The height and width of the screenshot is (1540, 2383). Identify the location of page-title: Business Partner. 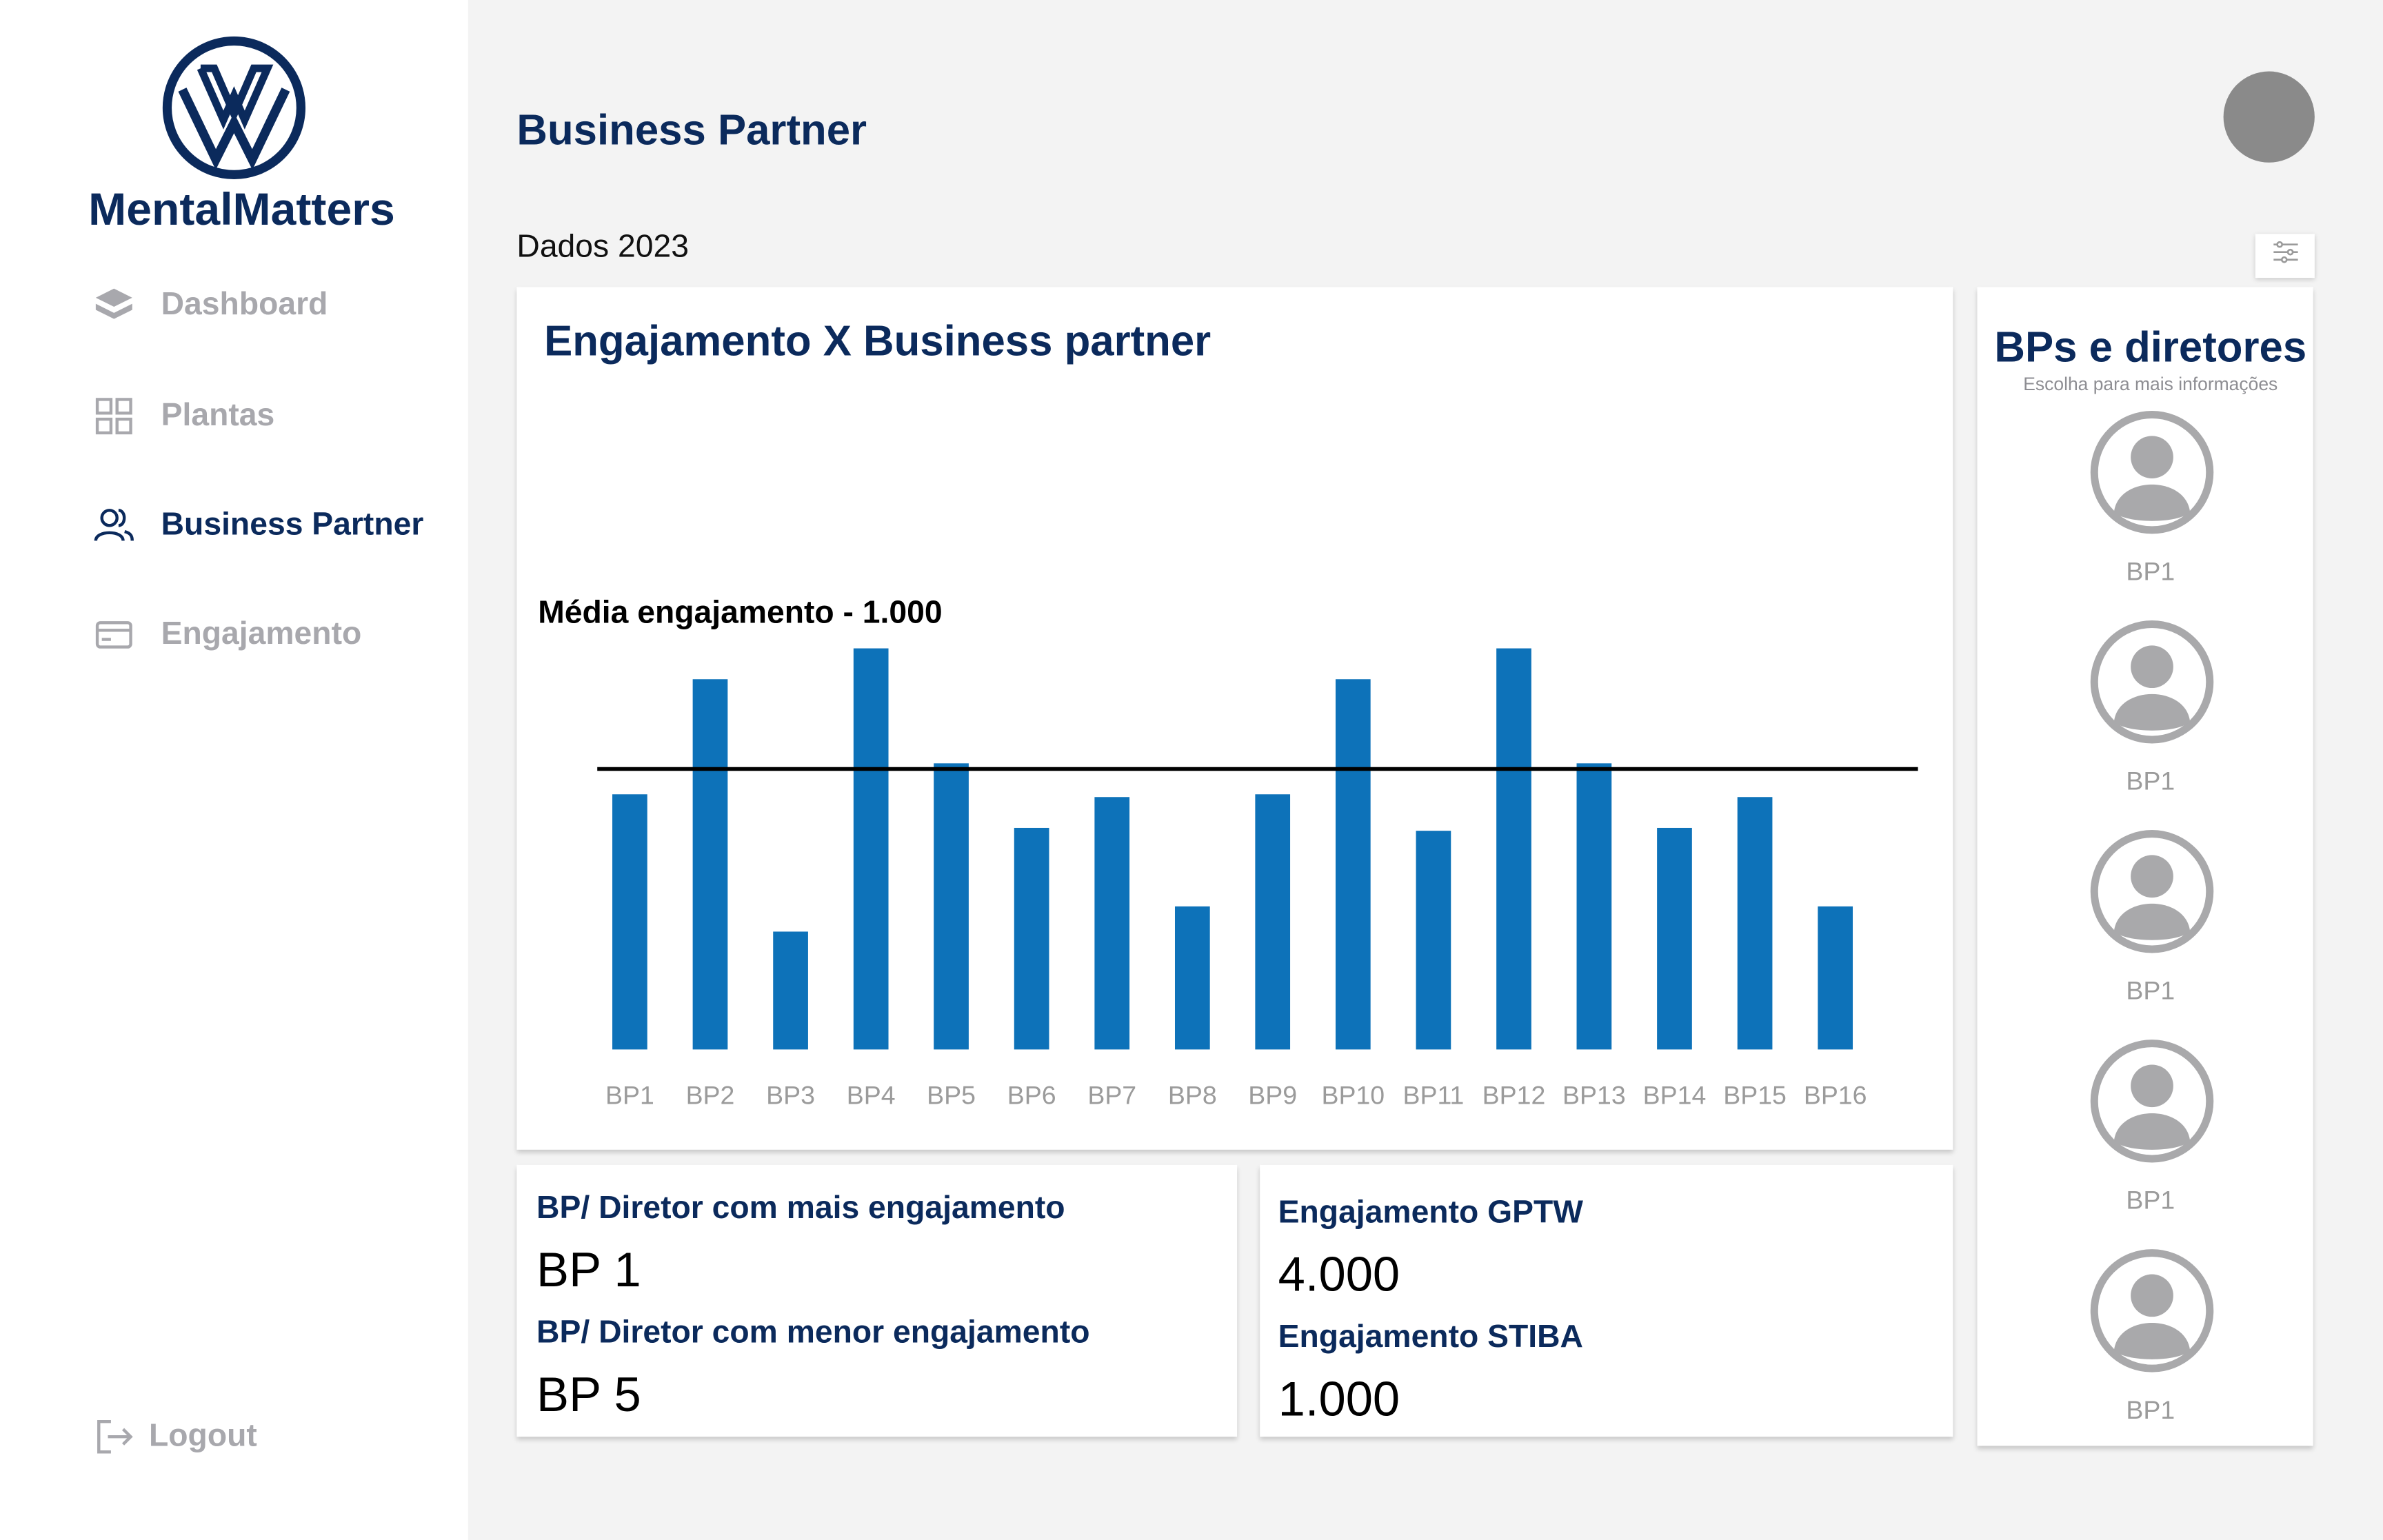
(691, 130).